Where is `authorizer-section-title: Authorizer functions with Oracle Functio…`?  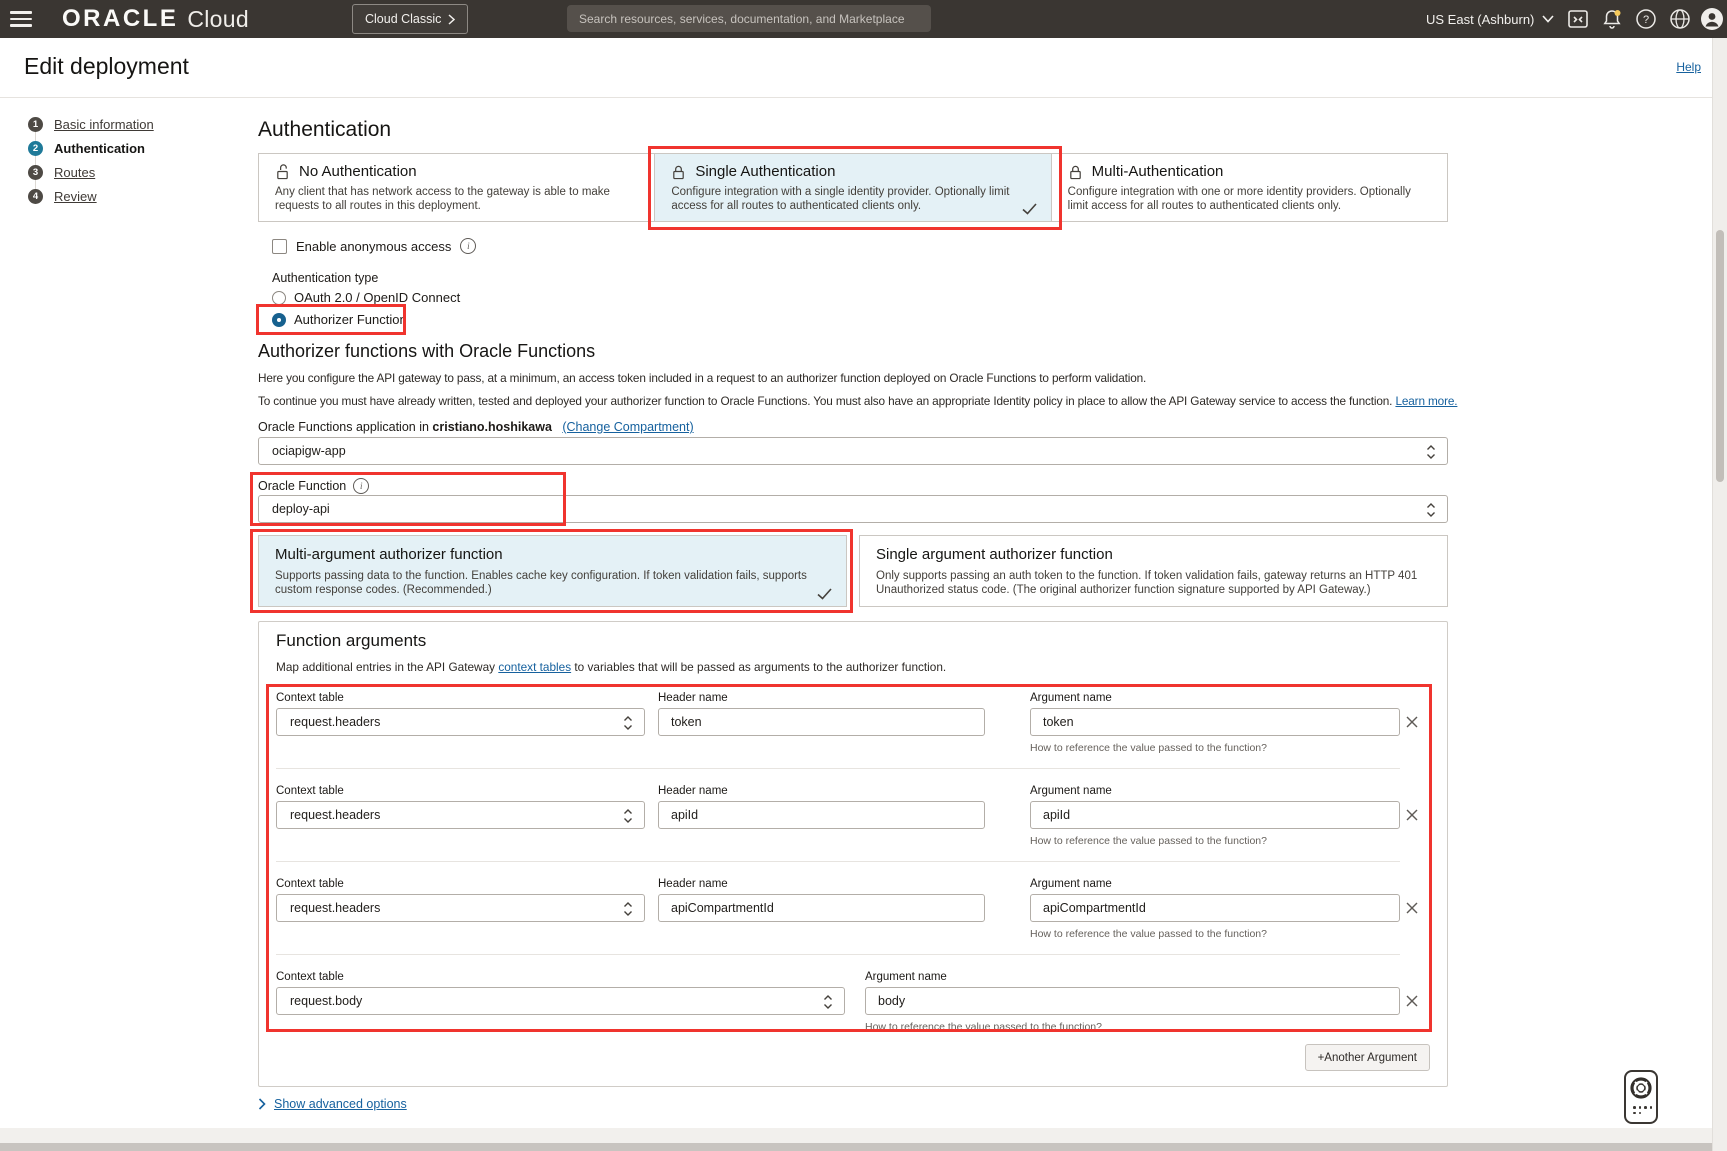
authorizer-section-title: Authorizer functions with Oracle Functio… is located at coordinates (427, 351).